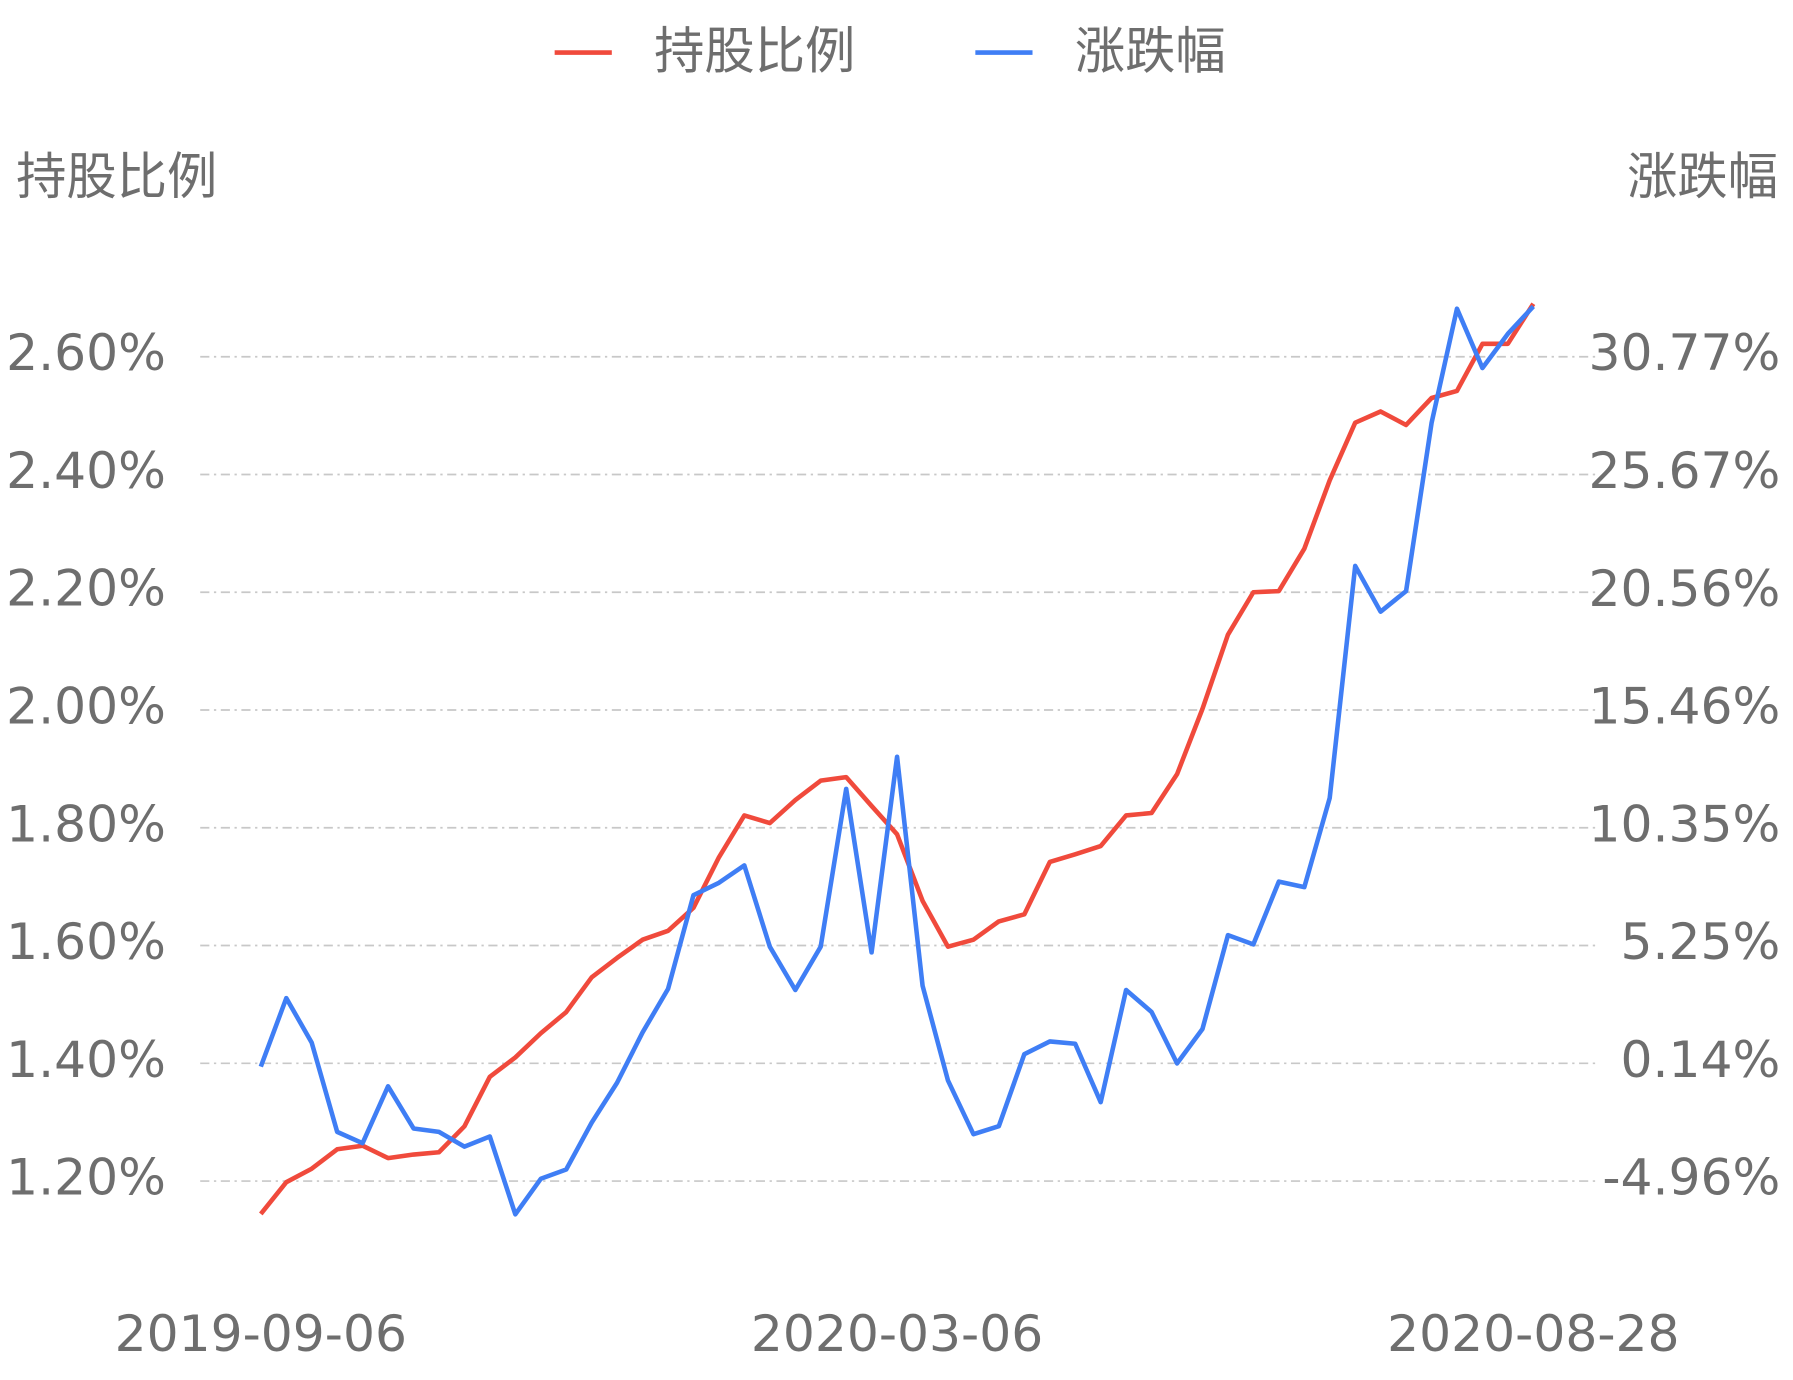 This screenshot has height=1380, width=1793. Describe the element at coordinates (86, 470) in the screenshot. I see `y-tick-label: 2.40%` at that location.